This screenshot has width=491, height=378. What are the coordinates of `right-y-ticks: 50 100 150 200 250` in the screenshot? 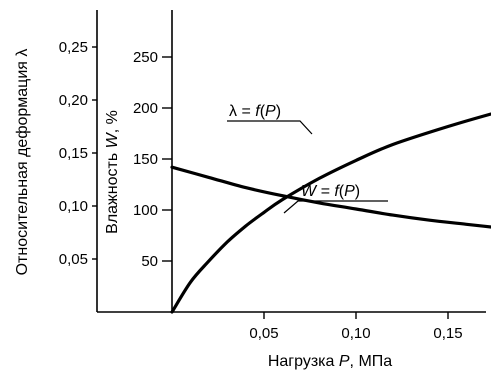 It's located at (152, 159).